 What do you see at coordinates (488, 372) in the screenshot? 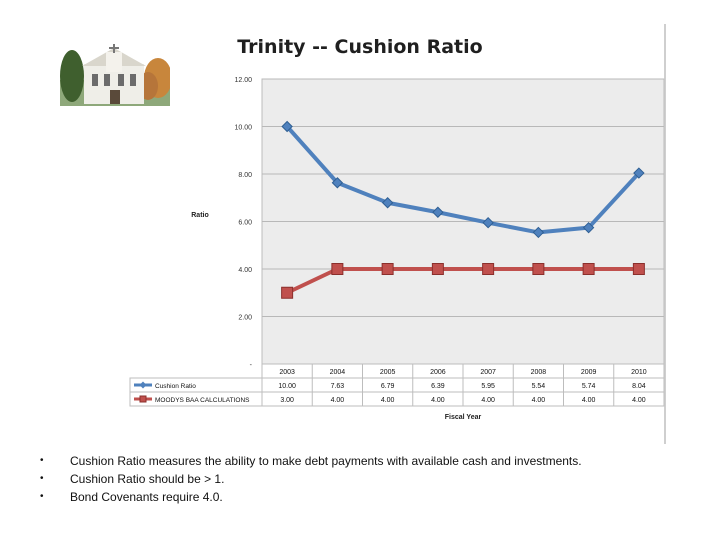
I see `x-tick-label: 2007` at bounding box center [488, 372].